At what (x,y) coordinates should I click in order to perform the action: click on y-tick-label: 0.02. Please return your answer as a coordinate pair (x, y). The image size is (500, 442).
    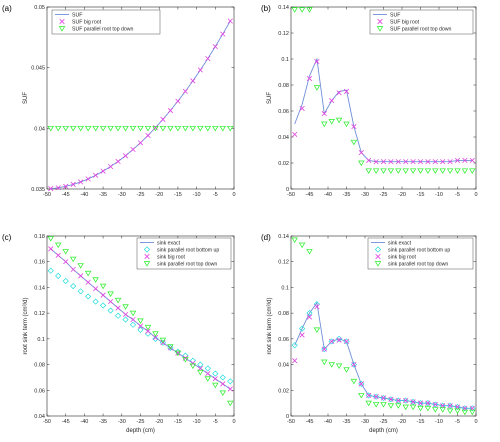
    Looking at the image, I should click on (283, 164).